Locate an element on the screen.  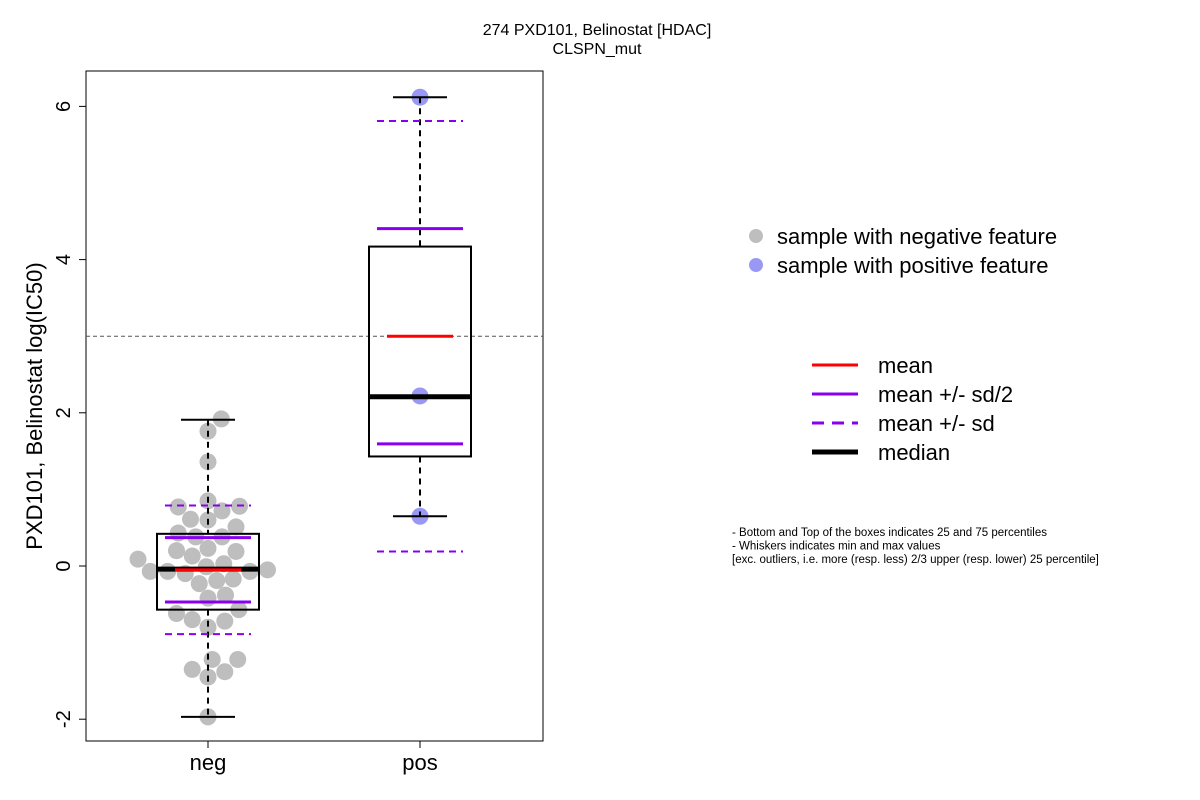
y-tick-label: 0 is located at coordinates (64, 565).